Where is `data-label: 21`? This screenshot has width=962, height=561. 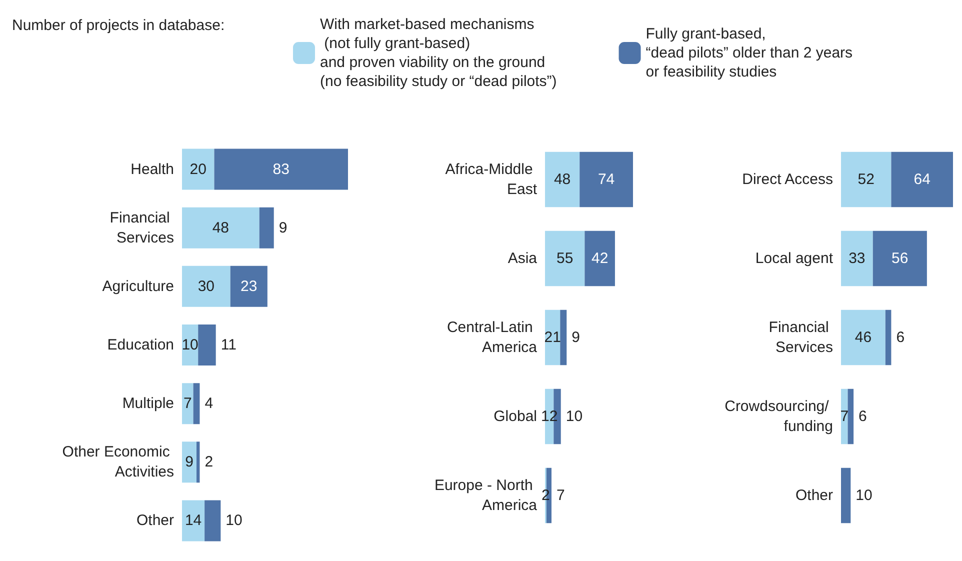 data-label: 21 is located at coordinates (552, 337).